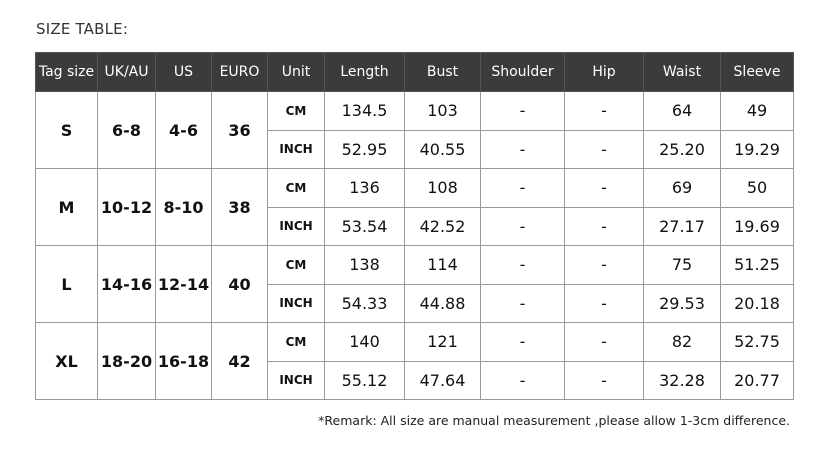 The image size is (822, 454). I want to click on page-title: SIZE TABLE:, so click(82, 29).